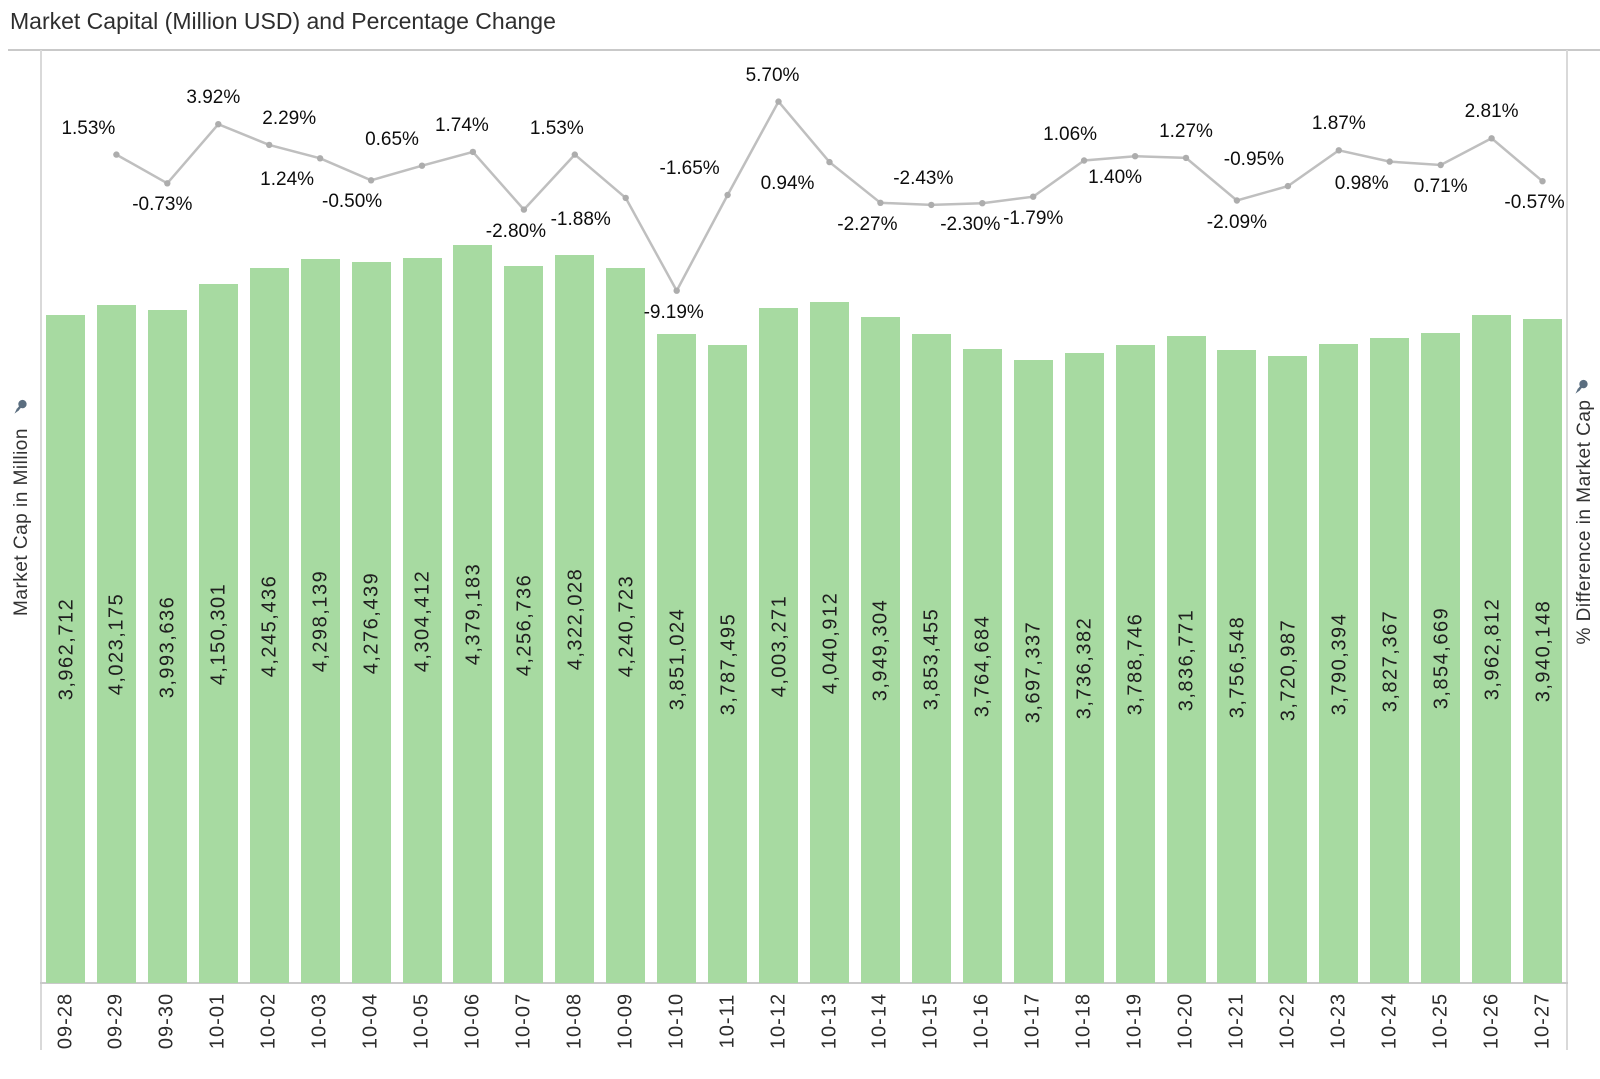 This screenshot has width=1600, height=1079. Describe the element at coordinates (1185, 1021) in the screenshot. I see `x-axis-label: 10-20` at that location.